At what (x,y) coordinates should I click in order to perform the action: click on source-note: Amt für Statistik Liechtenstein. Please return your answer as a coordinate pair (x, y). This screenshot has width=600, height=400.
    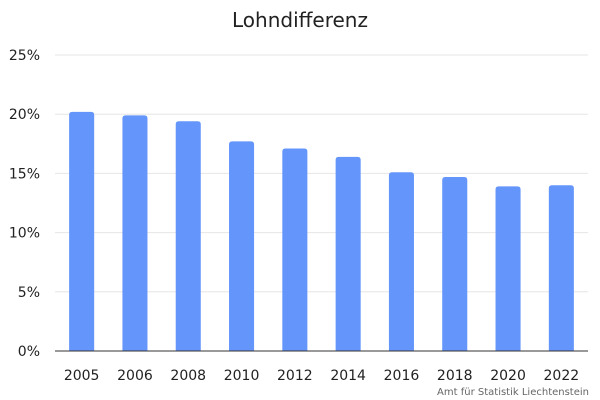
    Looking at the image, I should click on (513, 392).